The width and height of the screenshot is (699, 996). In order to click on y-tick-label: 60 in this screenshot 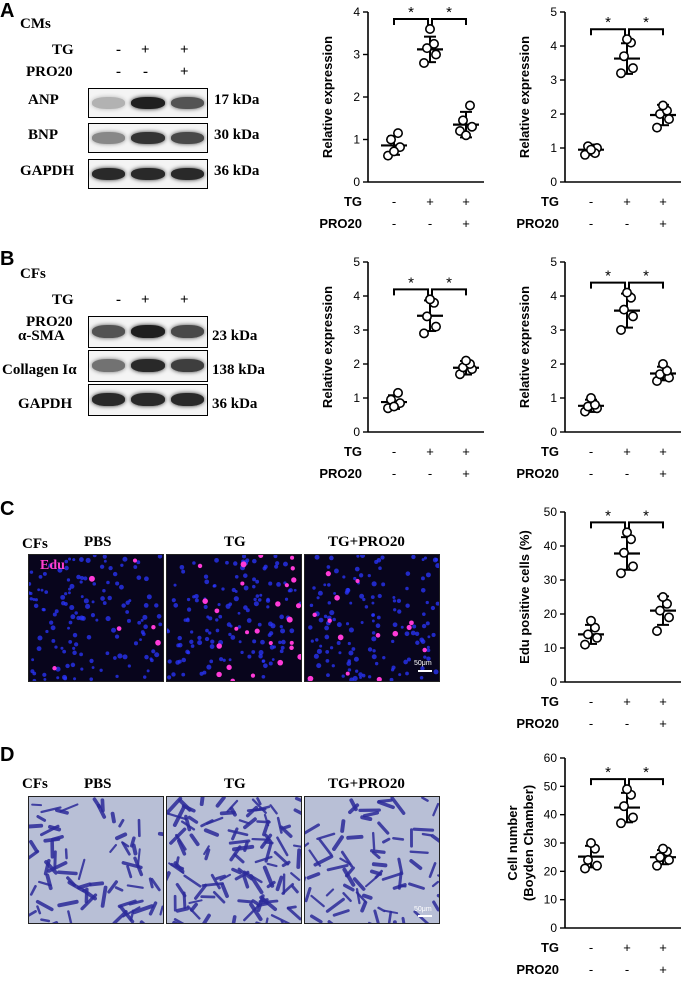, I will do `click(551, 758)`.